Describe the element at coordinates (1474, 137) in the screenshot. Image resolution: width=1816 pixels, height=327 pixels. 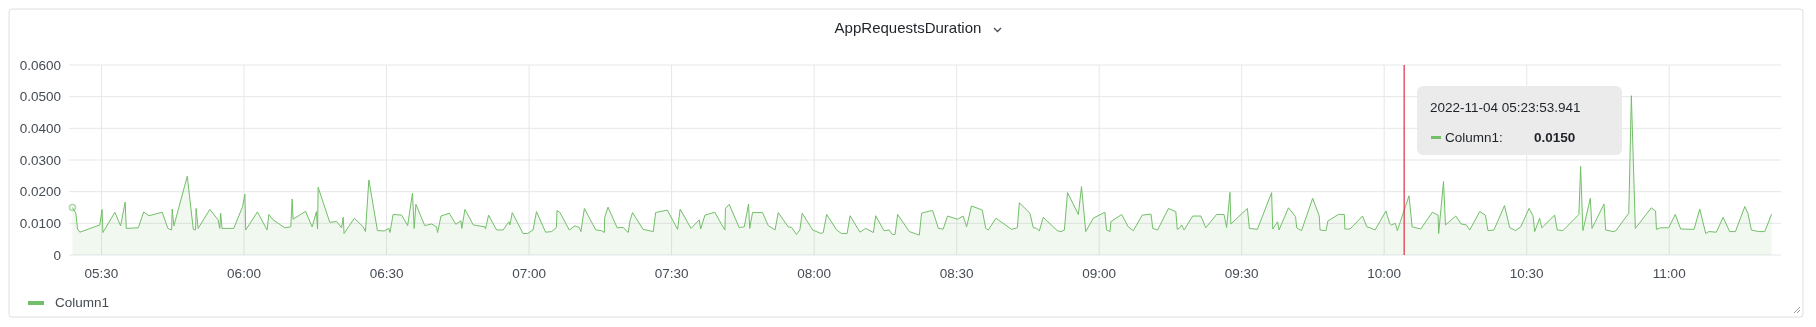
I see `annotation: Column1:` at that location.